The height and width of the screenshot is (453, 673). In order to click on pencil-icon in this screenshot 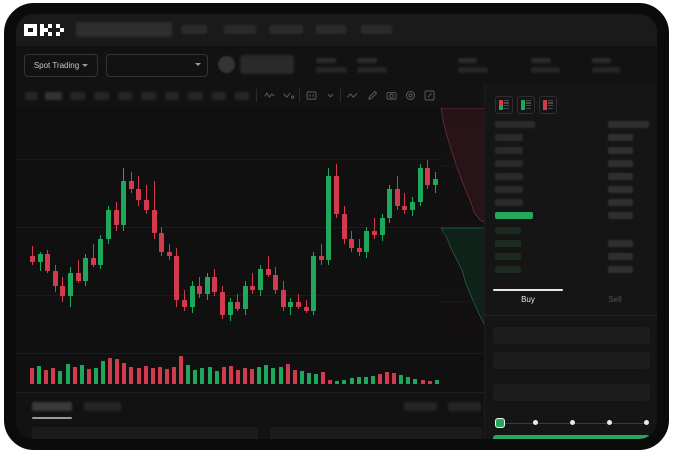, I will do `click(372, 95)`.